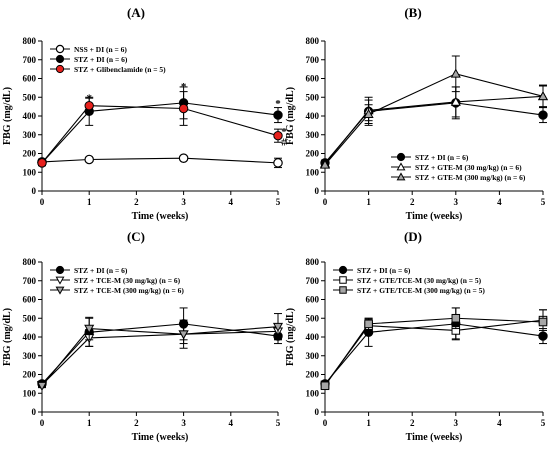  I want to click on legend-label: STZ + TCE-M (300 mg/kg) (n = 6), so click(129, 290).